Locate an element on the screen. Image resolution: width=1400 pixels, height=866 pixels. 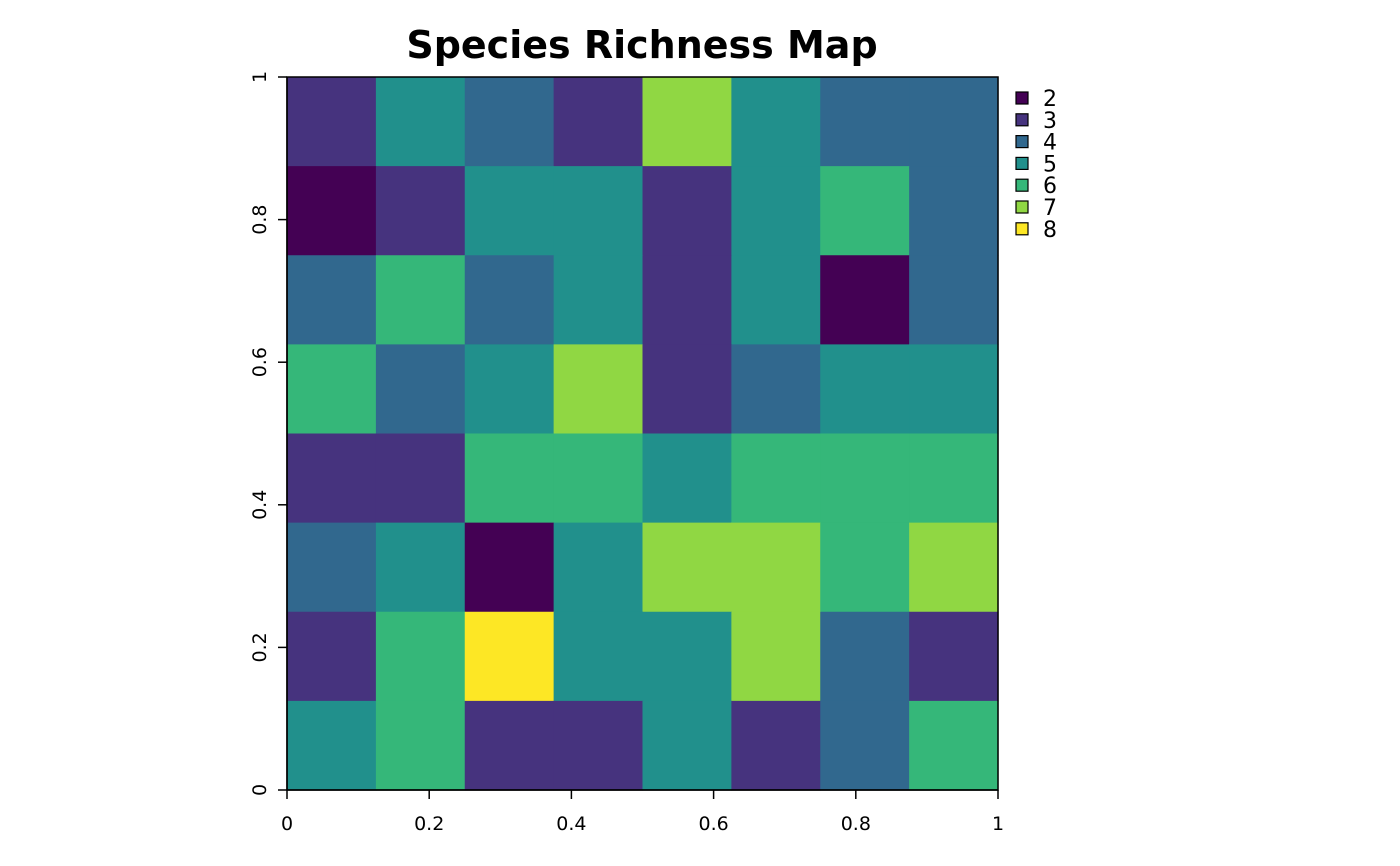
y-tick-label: 0.4 is located at coordinates (260, 505).